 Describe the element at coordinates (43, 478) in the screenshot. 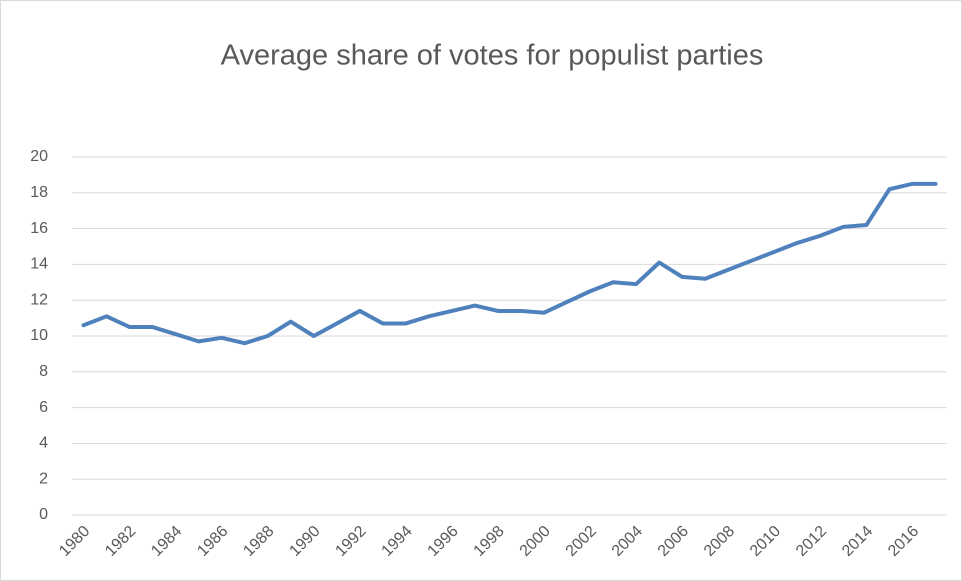

I see `y-tick-label: 2` at that location.